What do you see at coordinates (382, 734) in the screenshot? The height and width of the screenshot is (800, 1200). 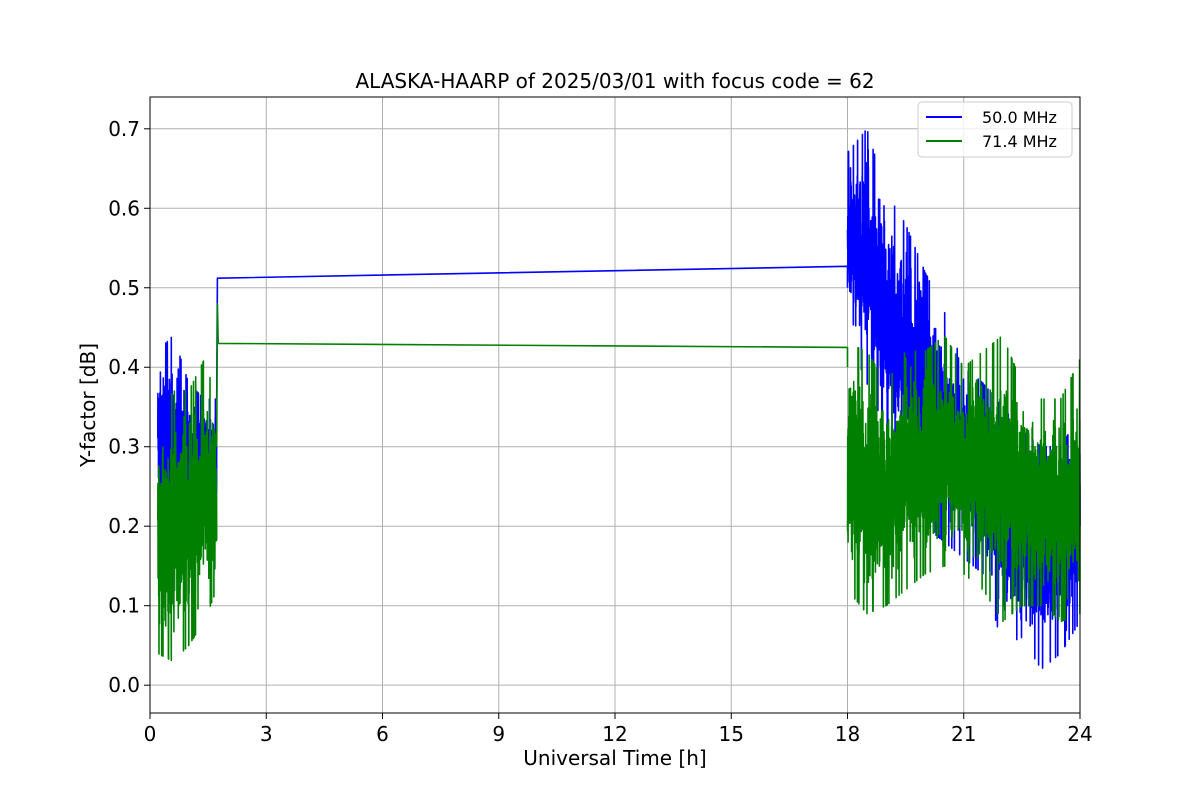 I see `x-tick-label: 6` at bounding box center [382, 734].